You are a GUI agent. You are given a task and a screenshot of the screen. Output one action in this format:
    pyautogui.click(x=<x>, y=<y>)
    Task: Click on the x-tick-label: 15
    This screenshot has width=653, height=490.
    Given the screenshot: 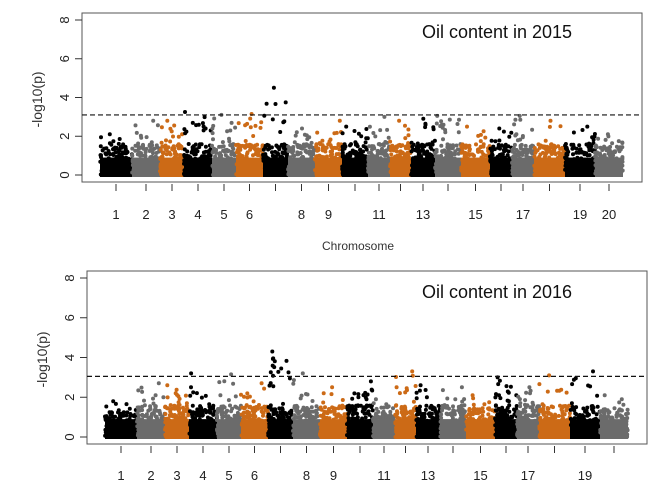 What is the action you would take?
    pyautogui.click(x=475, y=214)
    